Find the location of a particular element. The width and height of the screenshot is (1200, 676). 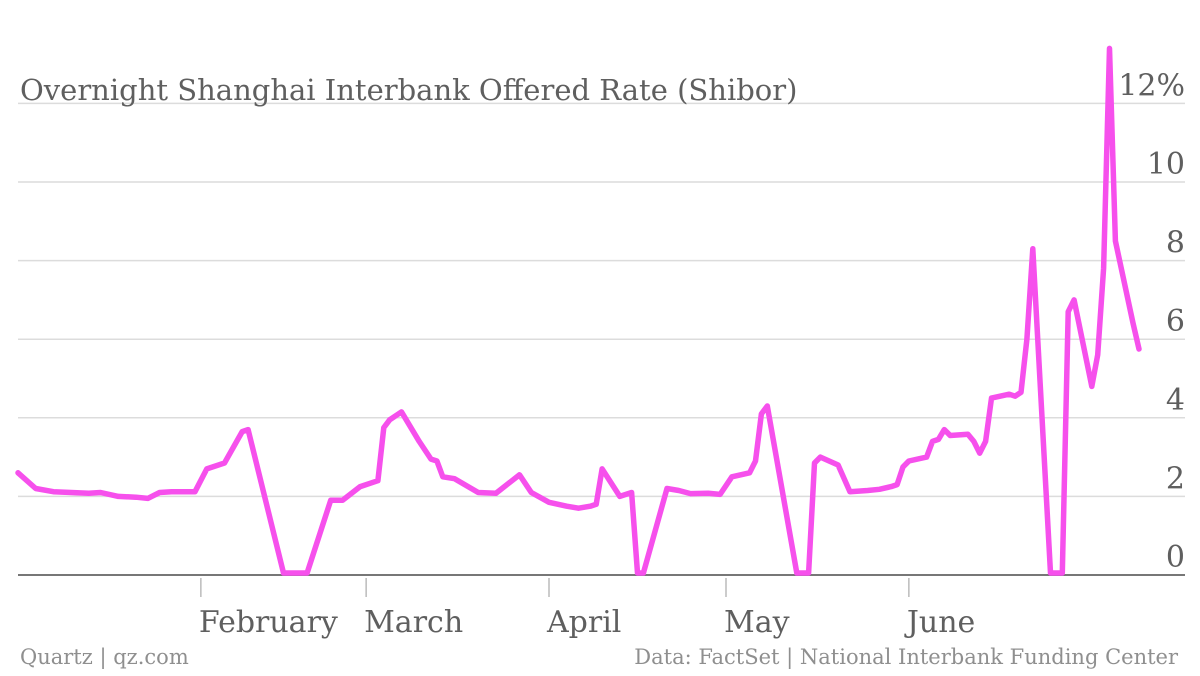

y-tick-label: 4 is located at coordinates (1175, 400).